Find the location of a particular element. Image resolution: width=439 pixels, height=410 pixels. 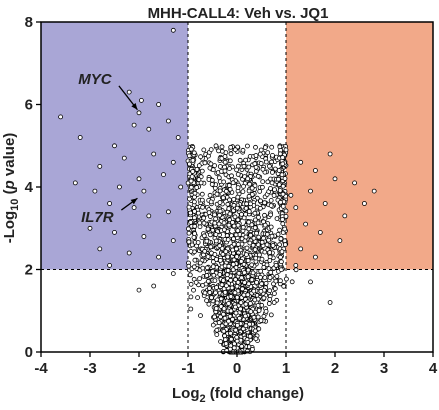

y-tick-label: 0 is located at coordinates (29, 352).